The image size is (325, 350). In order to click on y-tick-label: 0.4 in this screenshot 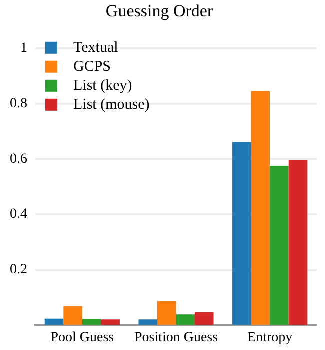, I will do `click(19, 214)`.